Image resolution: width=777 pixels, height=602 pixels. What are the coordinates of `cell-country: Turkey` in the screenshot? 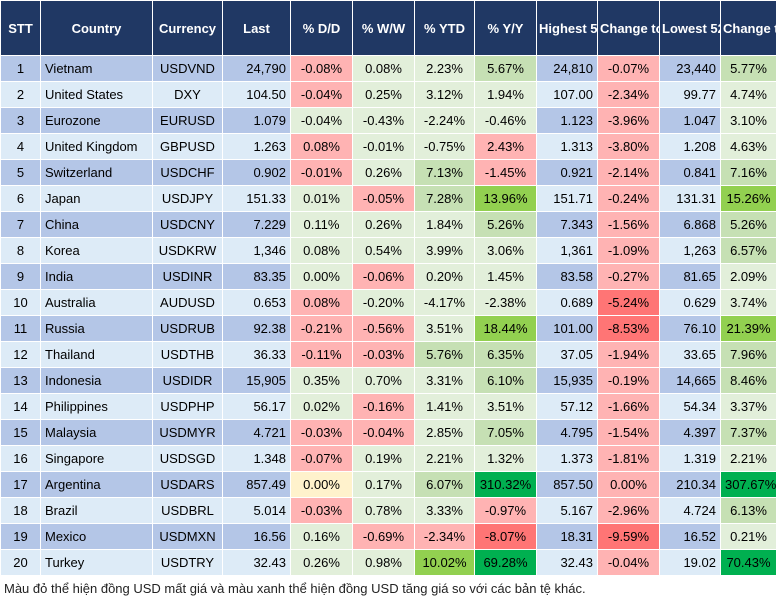 It's located at (96, 562).